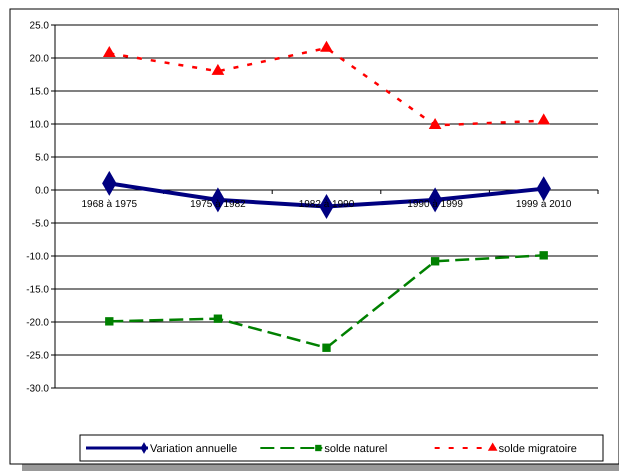 The width and height of the screenshot is (619, 471). Describe the element at coordinates (38, 356) in the screenshot. I see `y-tick-label: -25.0` at that location.